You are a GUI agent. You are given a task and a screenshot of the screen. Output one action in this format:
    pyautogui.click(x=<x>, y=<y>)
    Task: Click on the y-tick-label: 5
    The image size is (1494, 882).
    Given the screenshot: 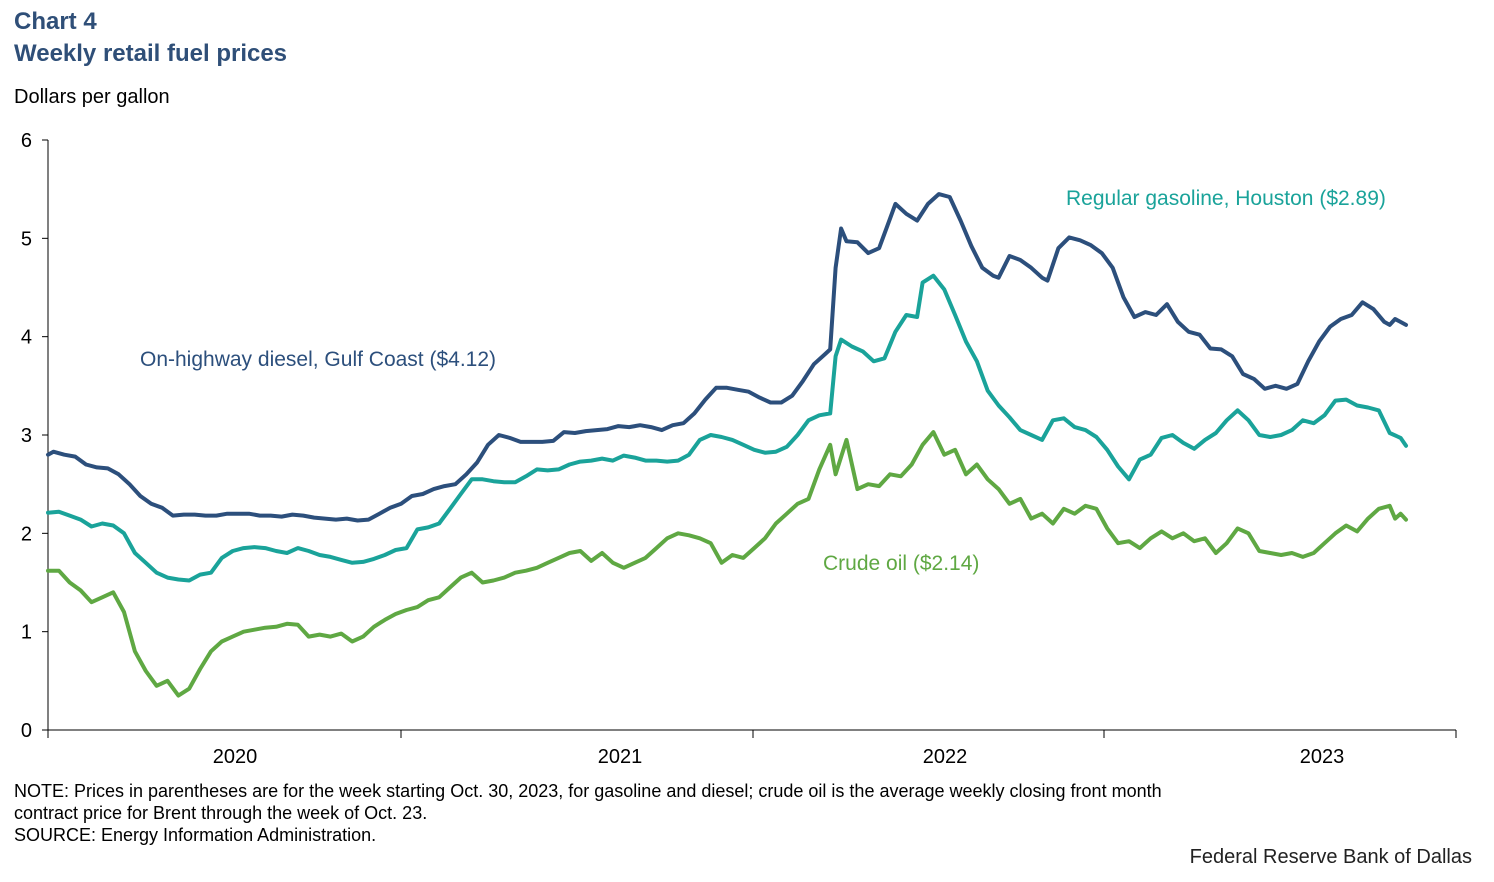 What is the action you would take?
    pyautogui.click(x=26, y=239)
    